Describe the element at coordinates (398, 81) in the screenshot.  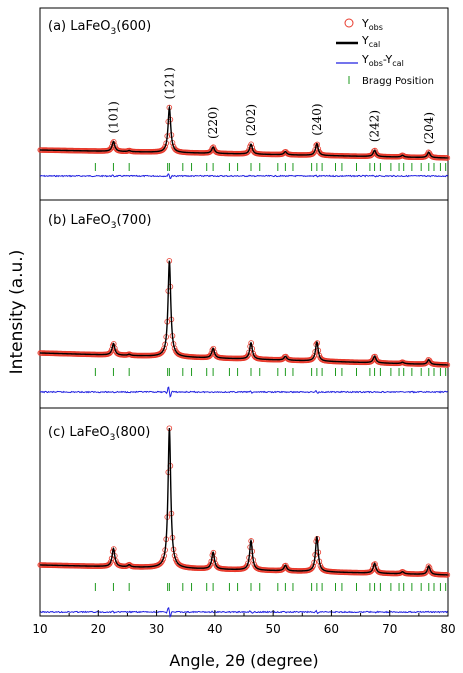
I see `legend-bragg-label: Bragg Position` at that location.